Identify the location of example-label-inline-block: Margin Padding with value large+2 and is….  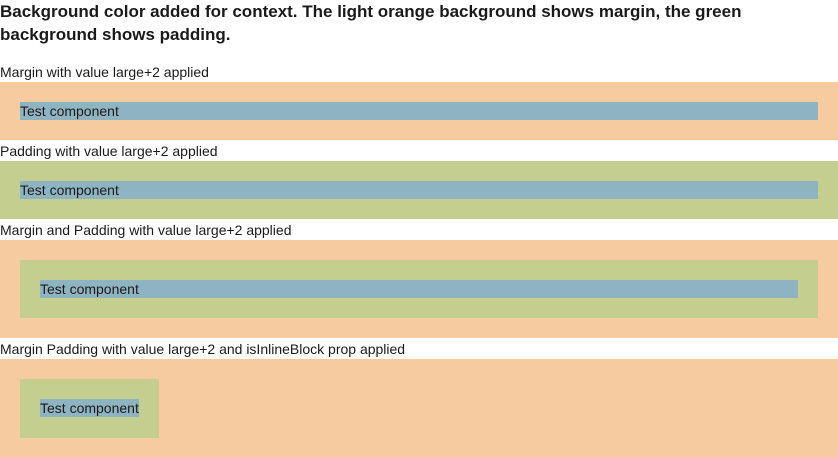
(203, 349).